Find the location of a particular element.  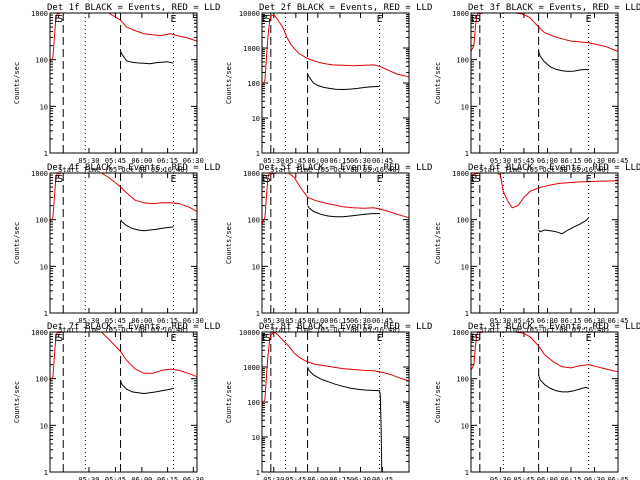

panel-title: Det 7f BLACK = Events, RED = LLD is located at coordinates (133, 327).